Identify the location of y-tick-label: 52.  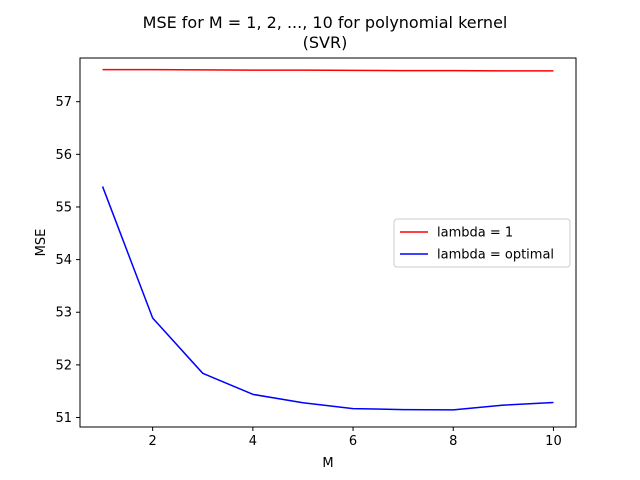
(63, 365).